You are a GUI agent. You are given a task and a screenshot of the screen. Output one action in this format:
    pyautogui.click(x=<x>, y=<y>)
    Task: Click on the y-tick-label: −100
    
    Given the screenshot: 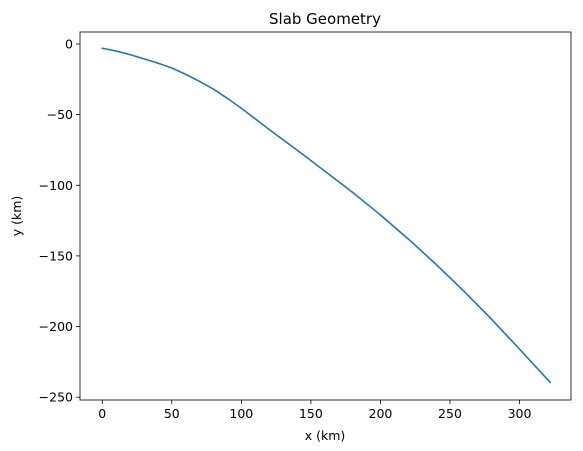 What is the action you would take?
    pyautogui.click(x=56, y=185)
    